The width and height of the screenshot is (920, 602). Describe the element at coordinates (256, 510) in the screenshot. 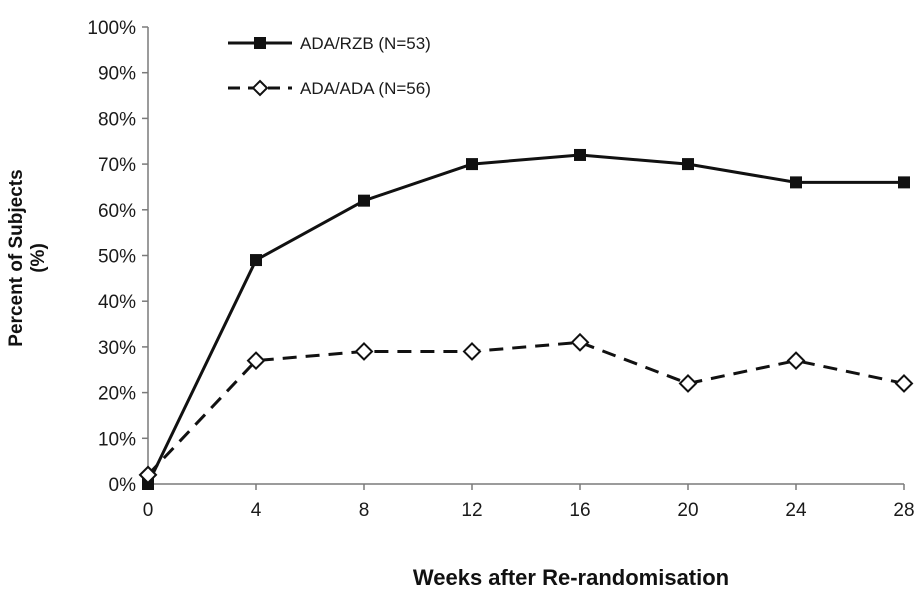

I see `x-tick-label: 4` at that location.